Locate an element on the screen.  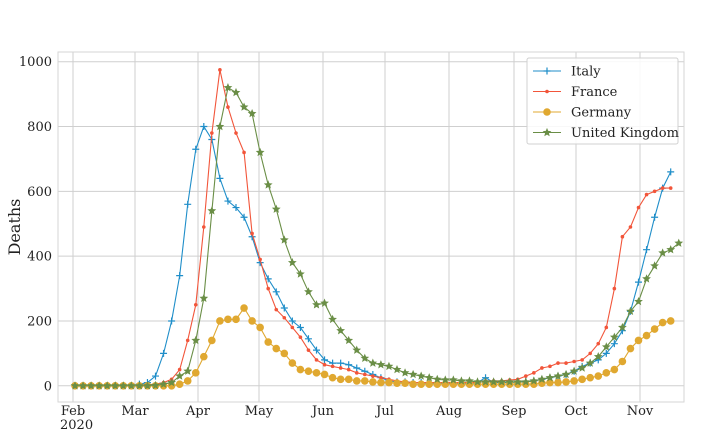
legend-label: Germany is located at coordinates (601, 113).